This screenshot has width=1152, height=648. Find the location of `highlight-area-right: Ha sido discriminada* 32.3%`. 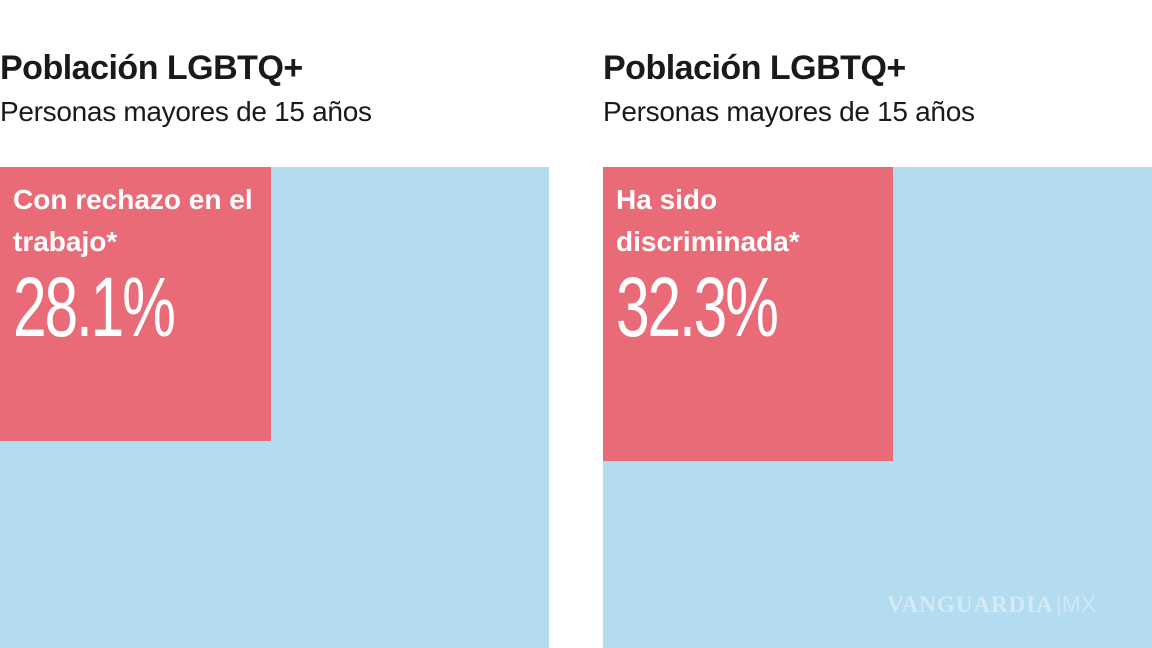

highlight-area-right: Ha sido discriminada* 32.3% is located at coordinates (748, 314).